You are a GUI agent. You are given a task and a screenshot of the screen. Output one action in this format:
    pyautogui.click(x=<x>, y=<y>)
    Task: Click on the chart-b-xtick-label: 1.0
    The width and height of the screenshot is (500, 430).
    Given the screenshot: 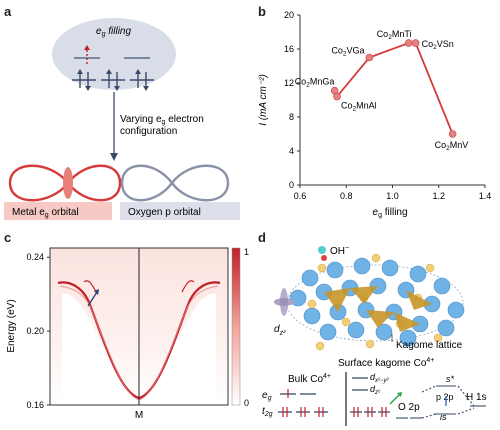 What is the action you would take?
    pyautogui.click(x=392, y=196)
    